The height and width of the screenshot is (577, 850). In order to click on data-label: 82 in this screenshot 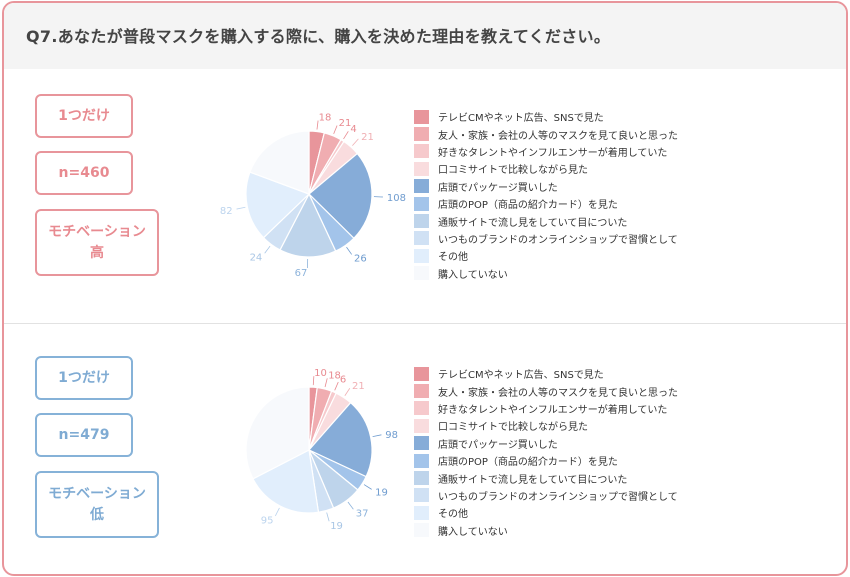, I will do `click(226, 211)`.